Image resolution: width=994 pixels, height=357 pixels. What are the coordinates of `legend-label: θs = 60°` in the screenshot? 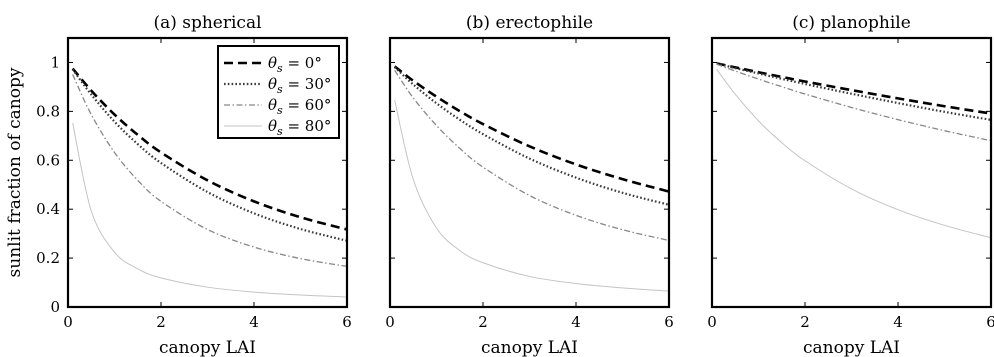 It's located at (299, 106).